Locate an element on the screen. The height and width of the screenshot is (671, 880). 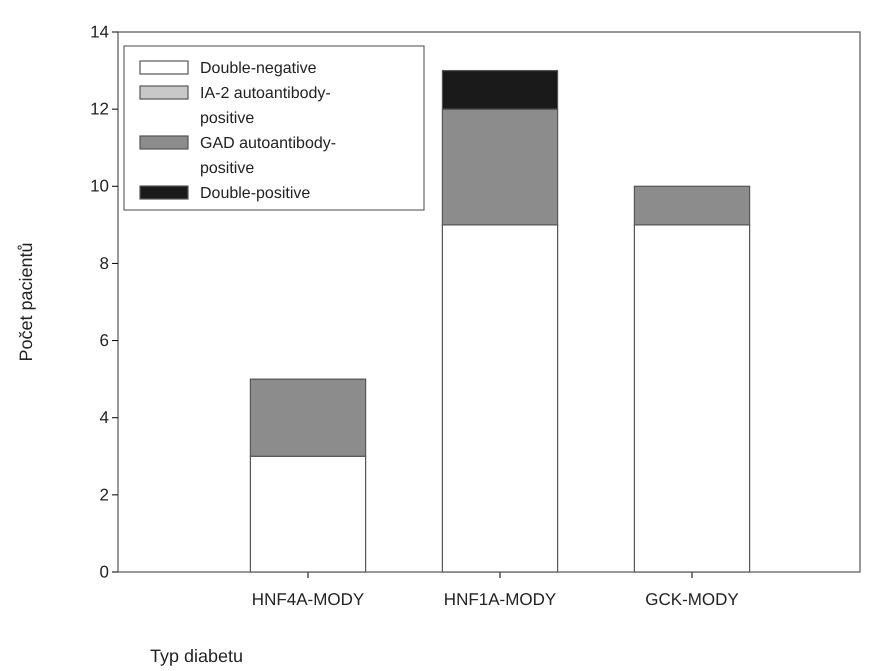
y-tick-label: 12 is located at coordinates (99, 109).